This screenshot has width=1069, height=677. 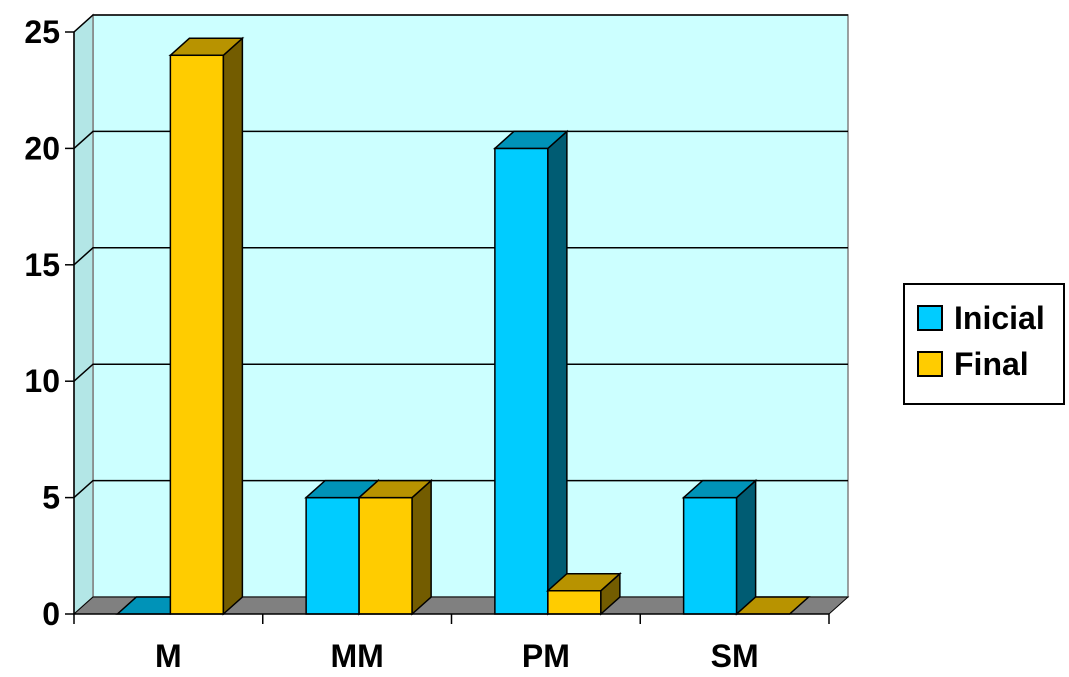 I want to click on legend-label-inicial: Inicial, so click(x=999, y=318).